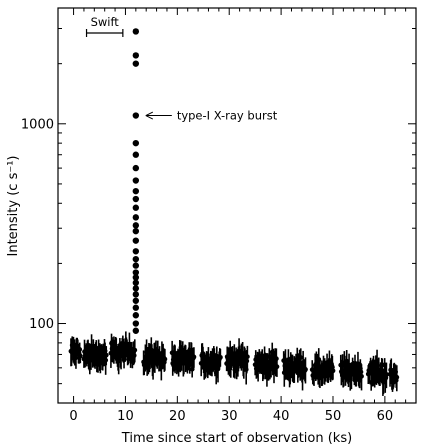 The width and height of the screenshot is (431, 448). I want to click on x-tick-label: 40, so click(281, 416).